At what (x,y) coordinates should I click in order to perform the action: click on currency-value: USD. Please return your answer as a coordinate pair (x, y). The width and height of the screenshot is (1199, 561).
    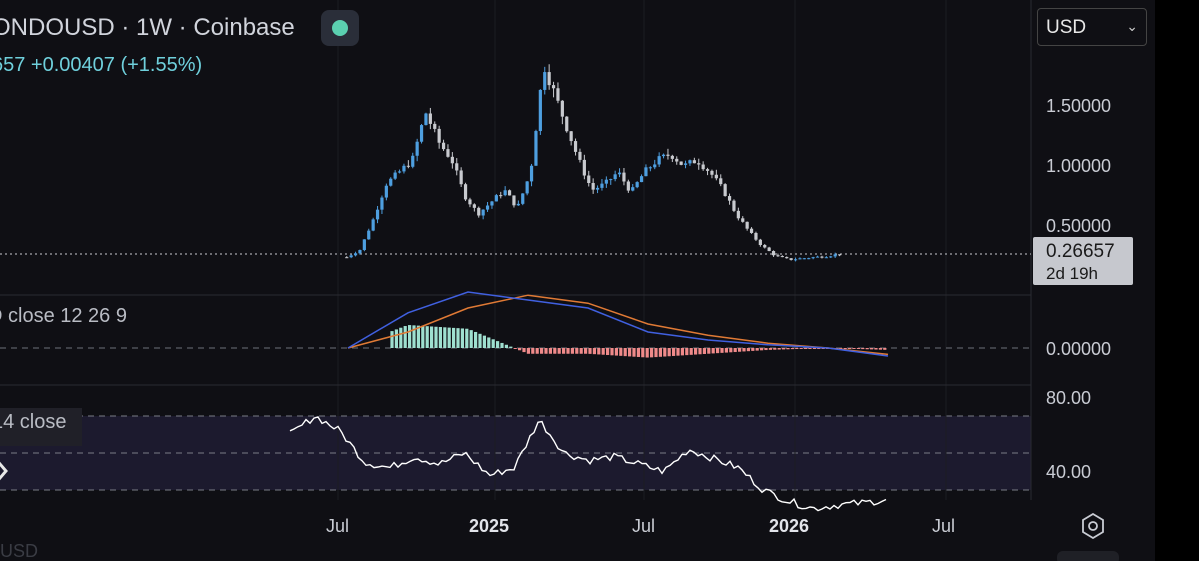
    Looking at the image, I should click on (1066, 27).